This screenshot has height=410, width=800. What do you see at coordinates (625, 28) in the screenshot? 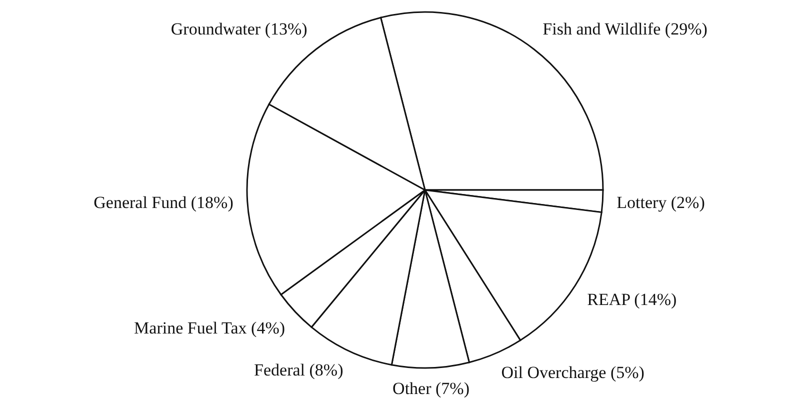
I see `slice-label: Fish and Wildlife (29%)` at bounding box center [625, 28].